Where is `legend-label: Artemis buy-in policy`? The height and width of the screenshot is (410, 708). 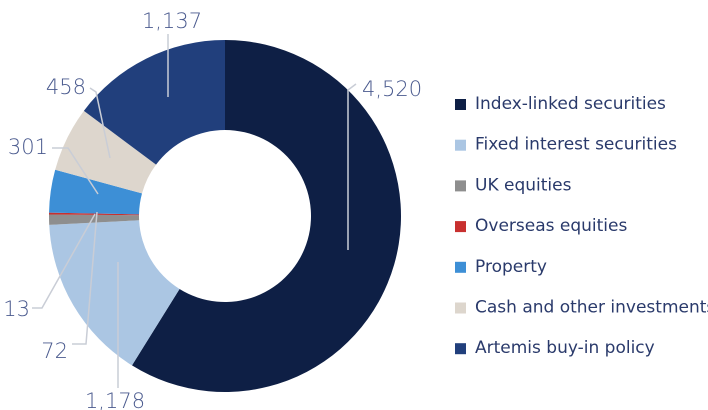 legend-label: Artemis buy-in policy is located at coordinates (565, 348).